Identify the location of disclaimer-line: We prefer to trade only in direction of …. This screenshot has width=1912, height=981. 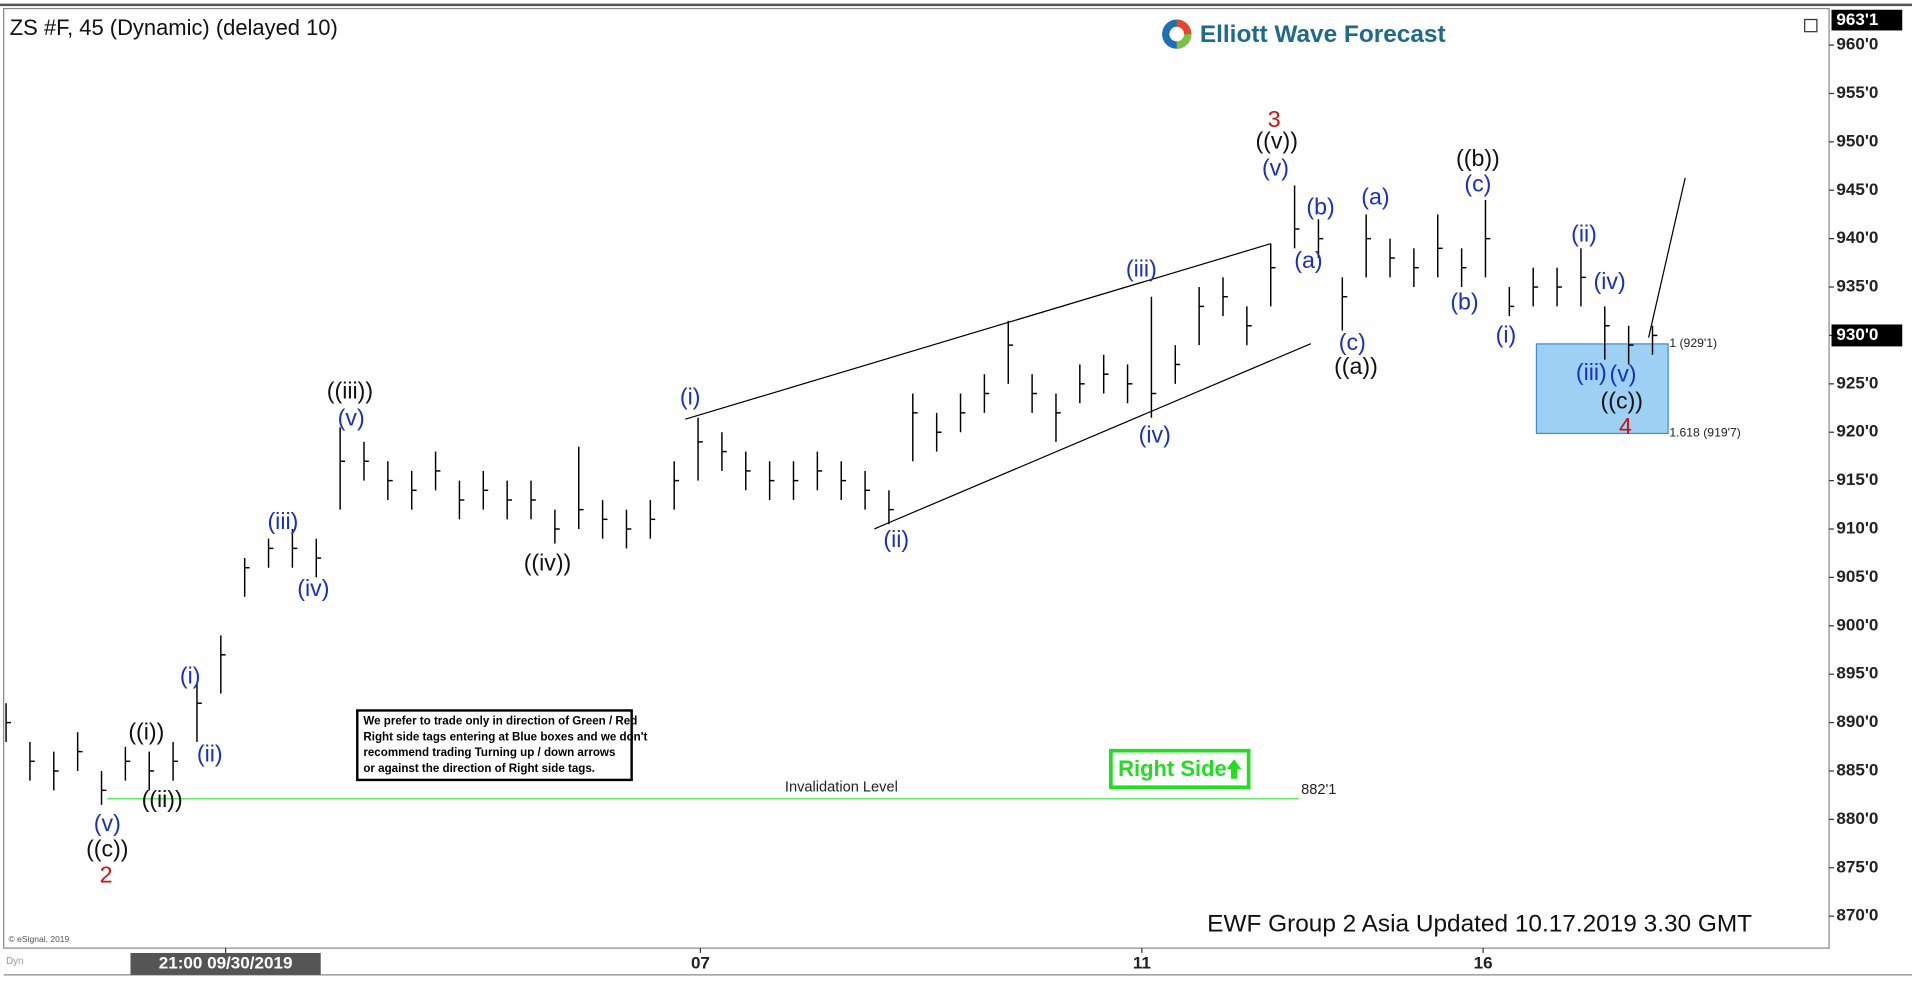
(500, 721).